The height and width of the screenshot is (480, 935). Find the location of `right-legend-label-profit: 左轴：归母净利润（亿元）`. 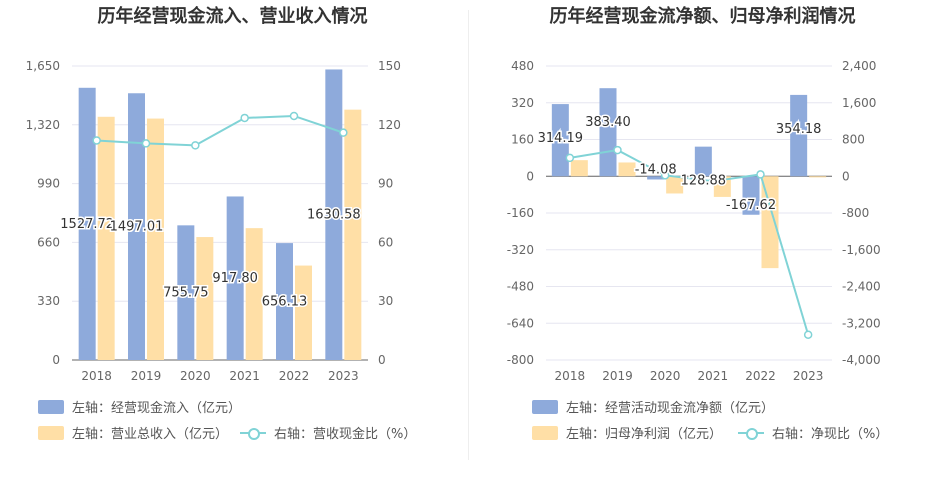

right-legend-label-profit: 左轴：归母净利润（亿元） is located at coordinates (644, 434).